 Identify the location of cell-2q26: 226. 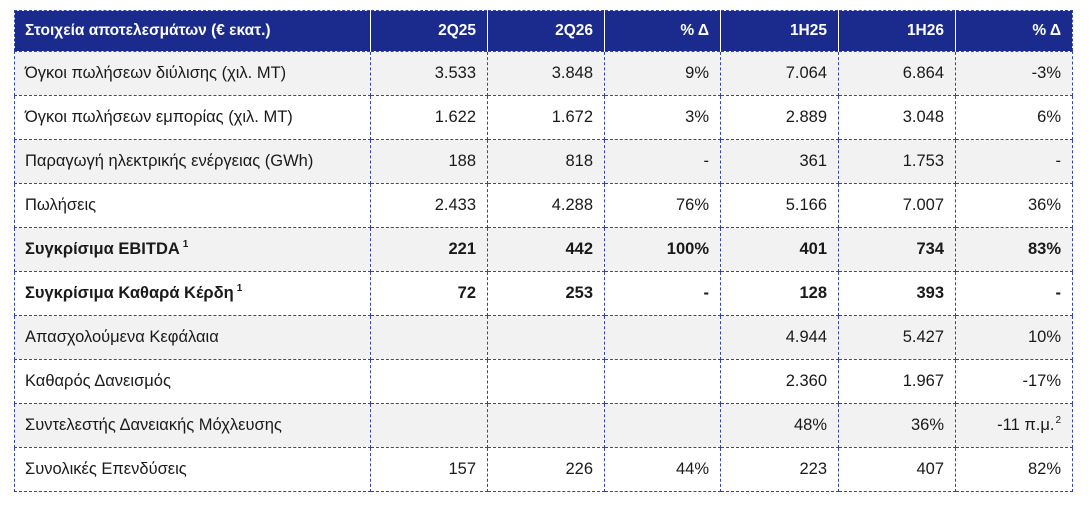
(546, 469).